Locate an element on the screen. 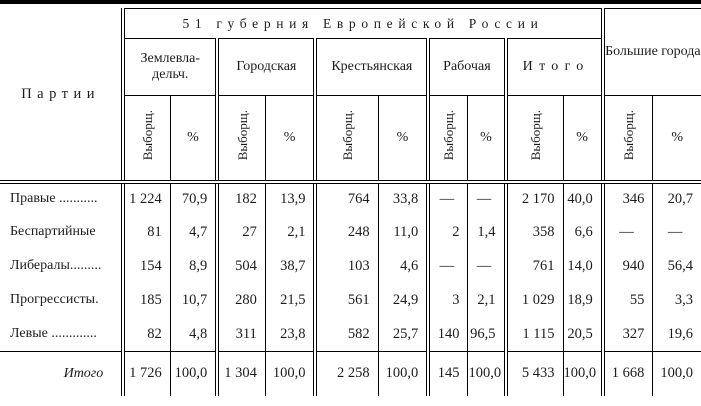 This screenshot has width=701, height=406. row-label: Прогрессисты. is located at coordinates (54, 300).